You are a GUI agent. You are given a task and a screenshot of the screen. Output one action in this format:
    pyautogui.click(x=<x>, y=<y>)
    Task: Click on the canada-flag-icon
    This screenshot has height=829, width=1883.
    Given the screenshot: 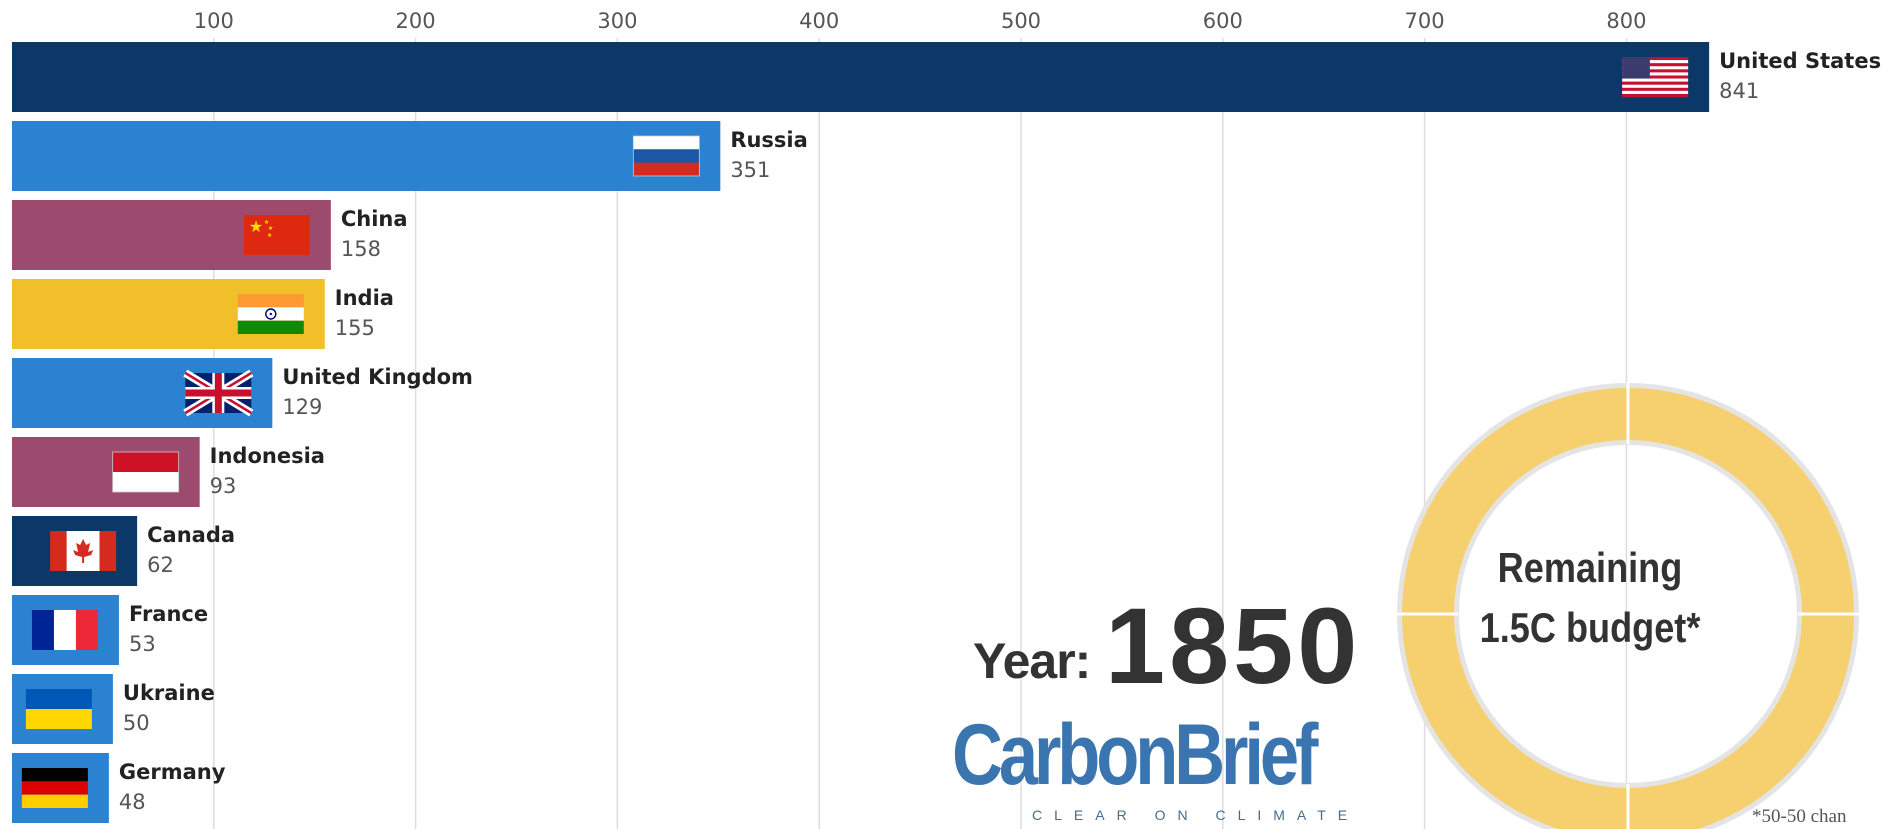 What is the action you would take?
    pyautogui.click(x=83, y=551)
    